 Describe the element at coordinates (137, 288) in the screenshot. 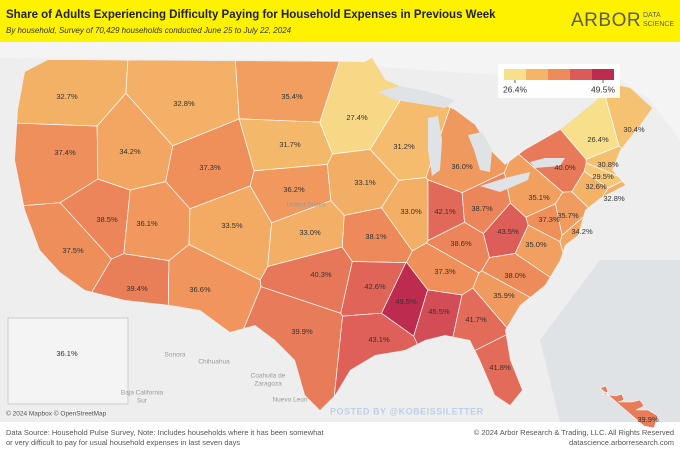

I see `value-label: 39.4%` at that location.